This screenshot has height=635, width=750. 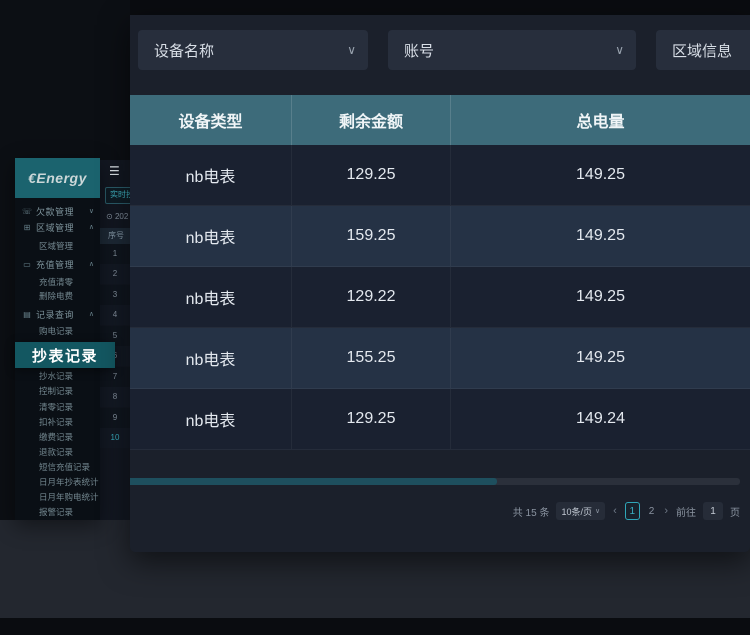 I want to click on sidebar-group-label: 充值管理, so click(x=55, y=264).